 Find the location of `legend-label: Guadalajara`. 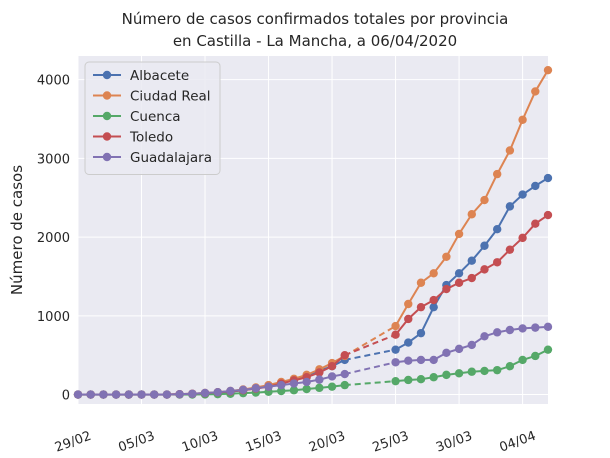

legend-label: Guadalajara is located at coordinates (171, 158).